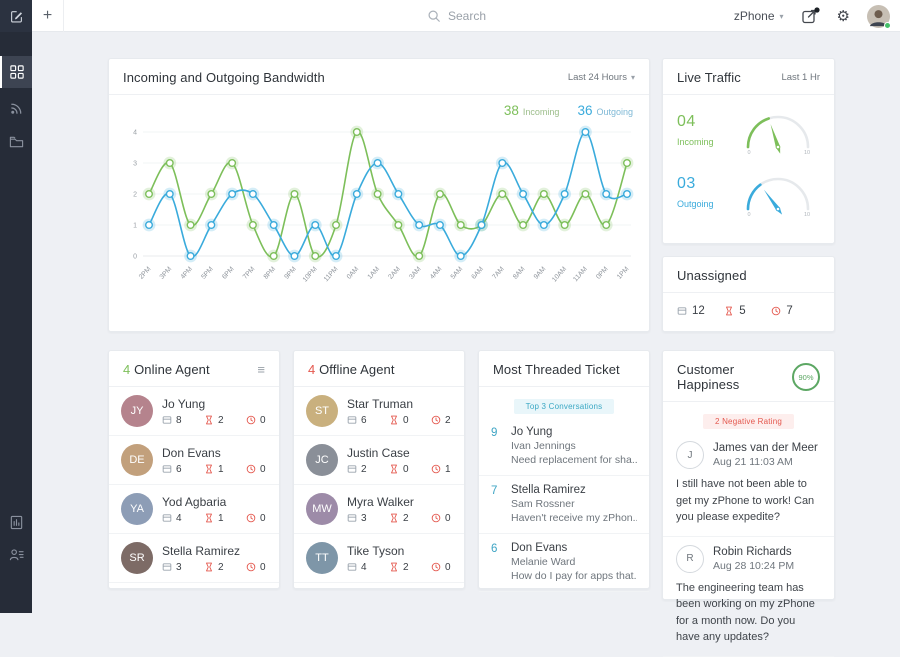  Describe the element at coordinates (48, 16) in the screenshot. I see `new-tab-button: +` at that location.